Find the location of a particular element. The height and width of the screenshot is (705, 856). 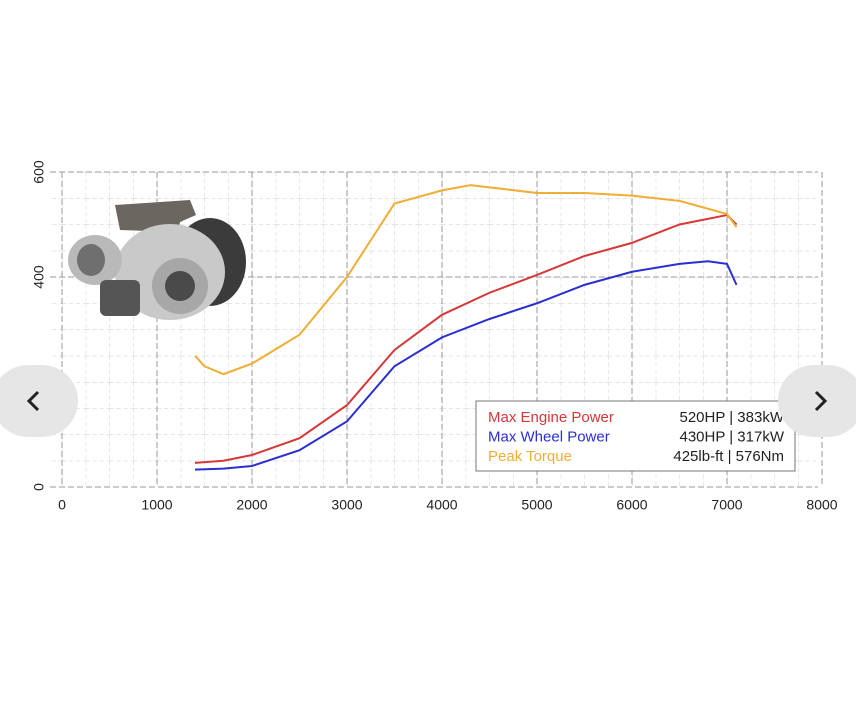

legend-label: Max Wheel Power is located at coordinates (549, 436).